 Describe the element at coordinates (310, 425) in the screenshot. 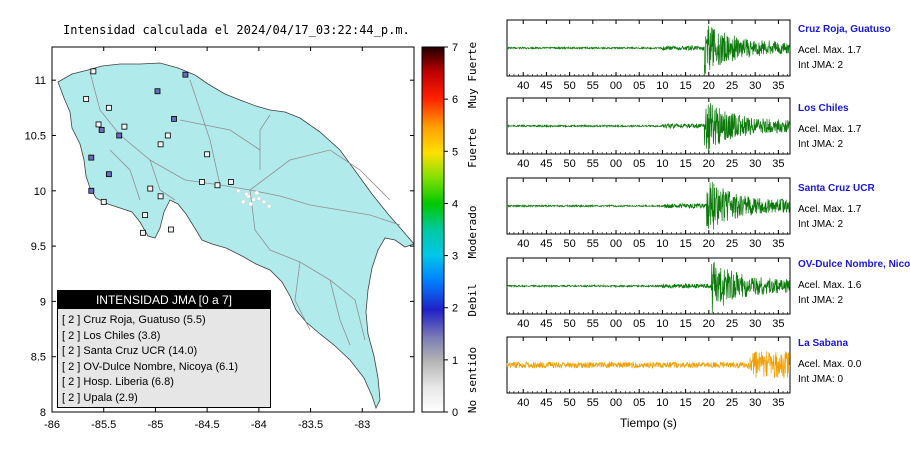

I see `map-x-tick-label: -83.5` at that location.